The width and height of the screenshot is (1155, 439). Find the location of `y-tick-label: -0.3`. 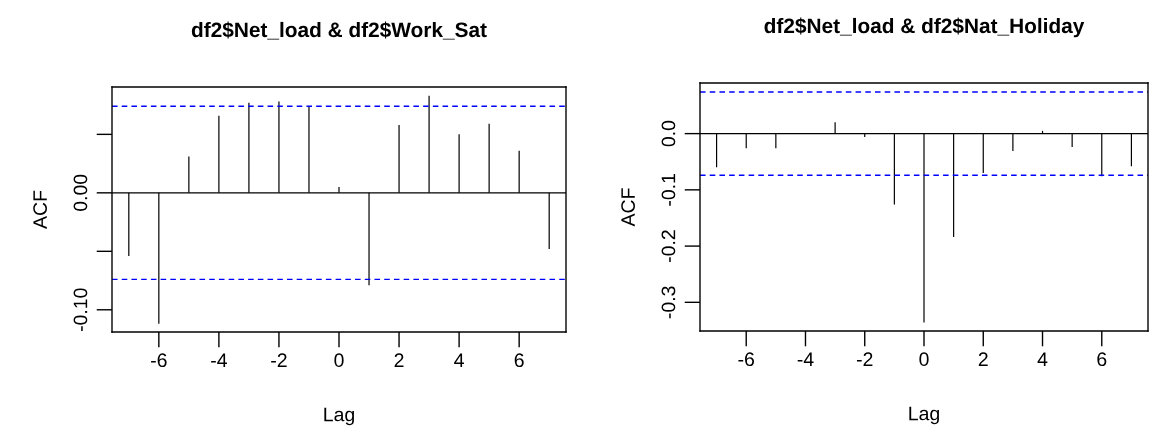

y-tick-label: -0.3 is located at coordinates (668, 302).